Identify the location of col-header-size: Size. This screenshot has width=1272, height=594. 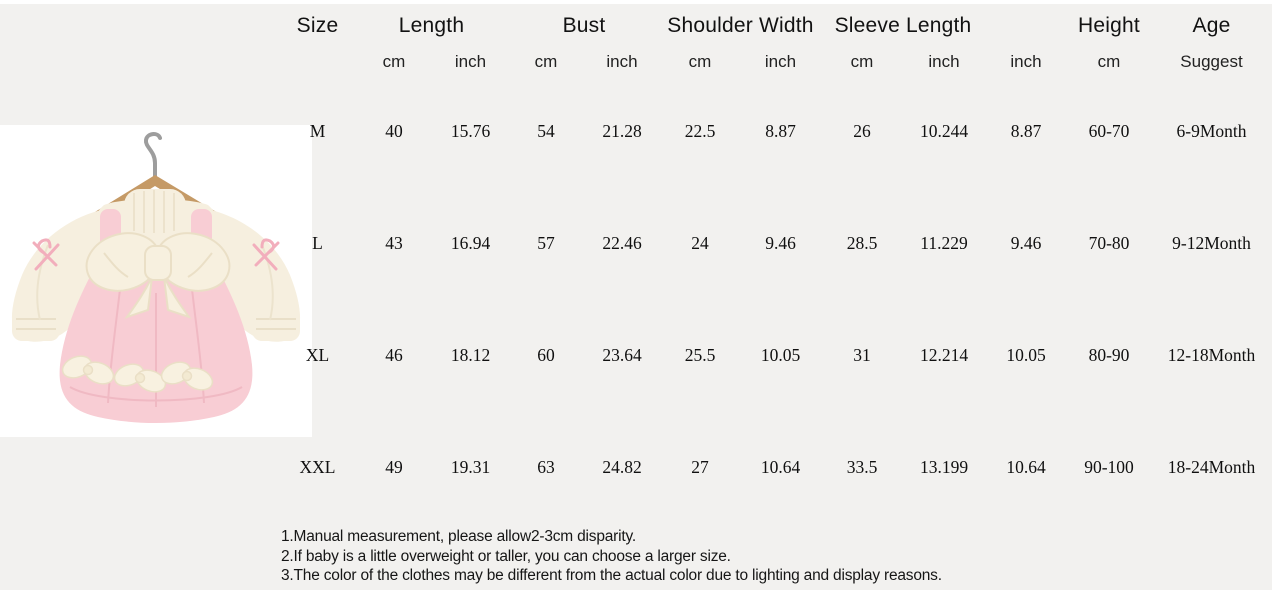
(317, 25).